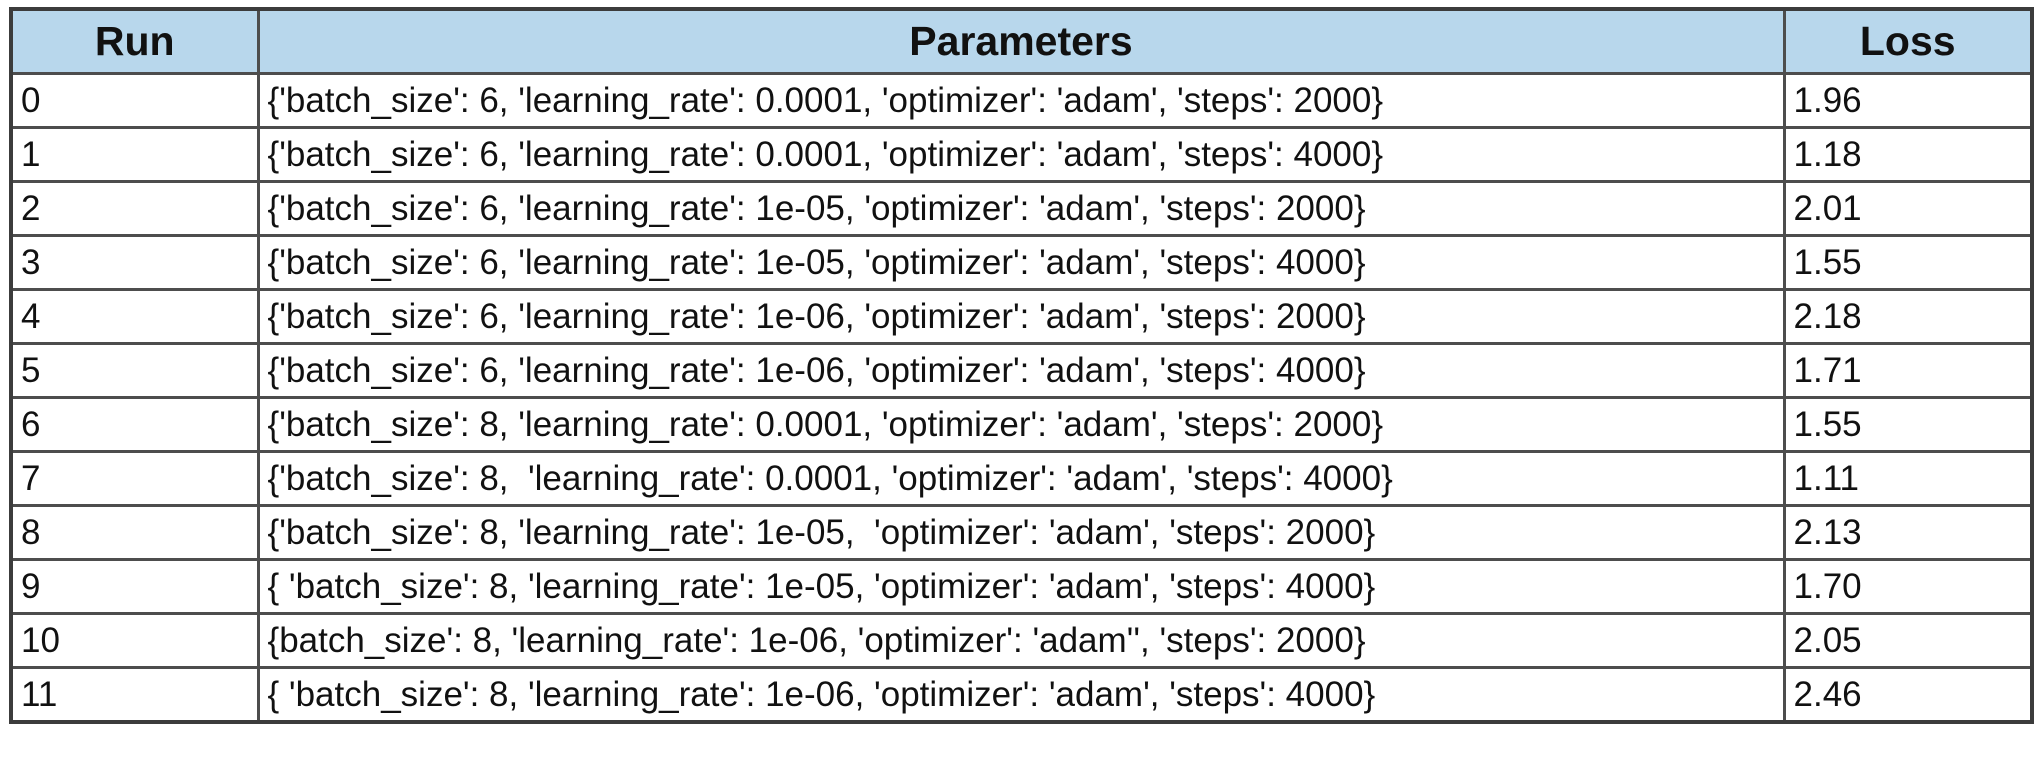 This screenshot has width=2040, height=766. Describe the element at coordinates (1908, 316) in the screenshot. I see `loss-cell: 2.18` at that location.